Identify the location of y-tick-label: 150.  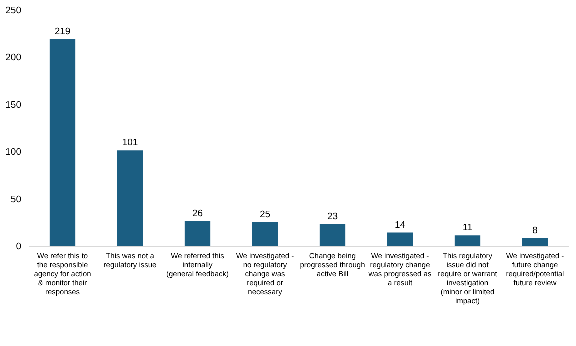
(14, 105).